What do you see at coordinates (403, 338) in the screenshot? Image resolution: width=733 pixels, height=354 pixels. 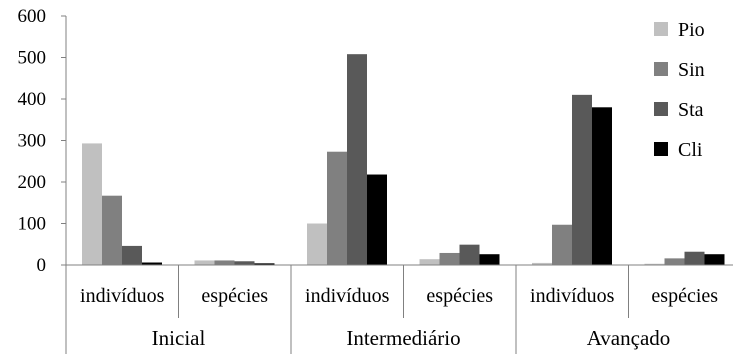 I see `x-group-label: Intermediário` at bounding box center [403, 338].